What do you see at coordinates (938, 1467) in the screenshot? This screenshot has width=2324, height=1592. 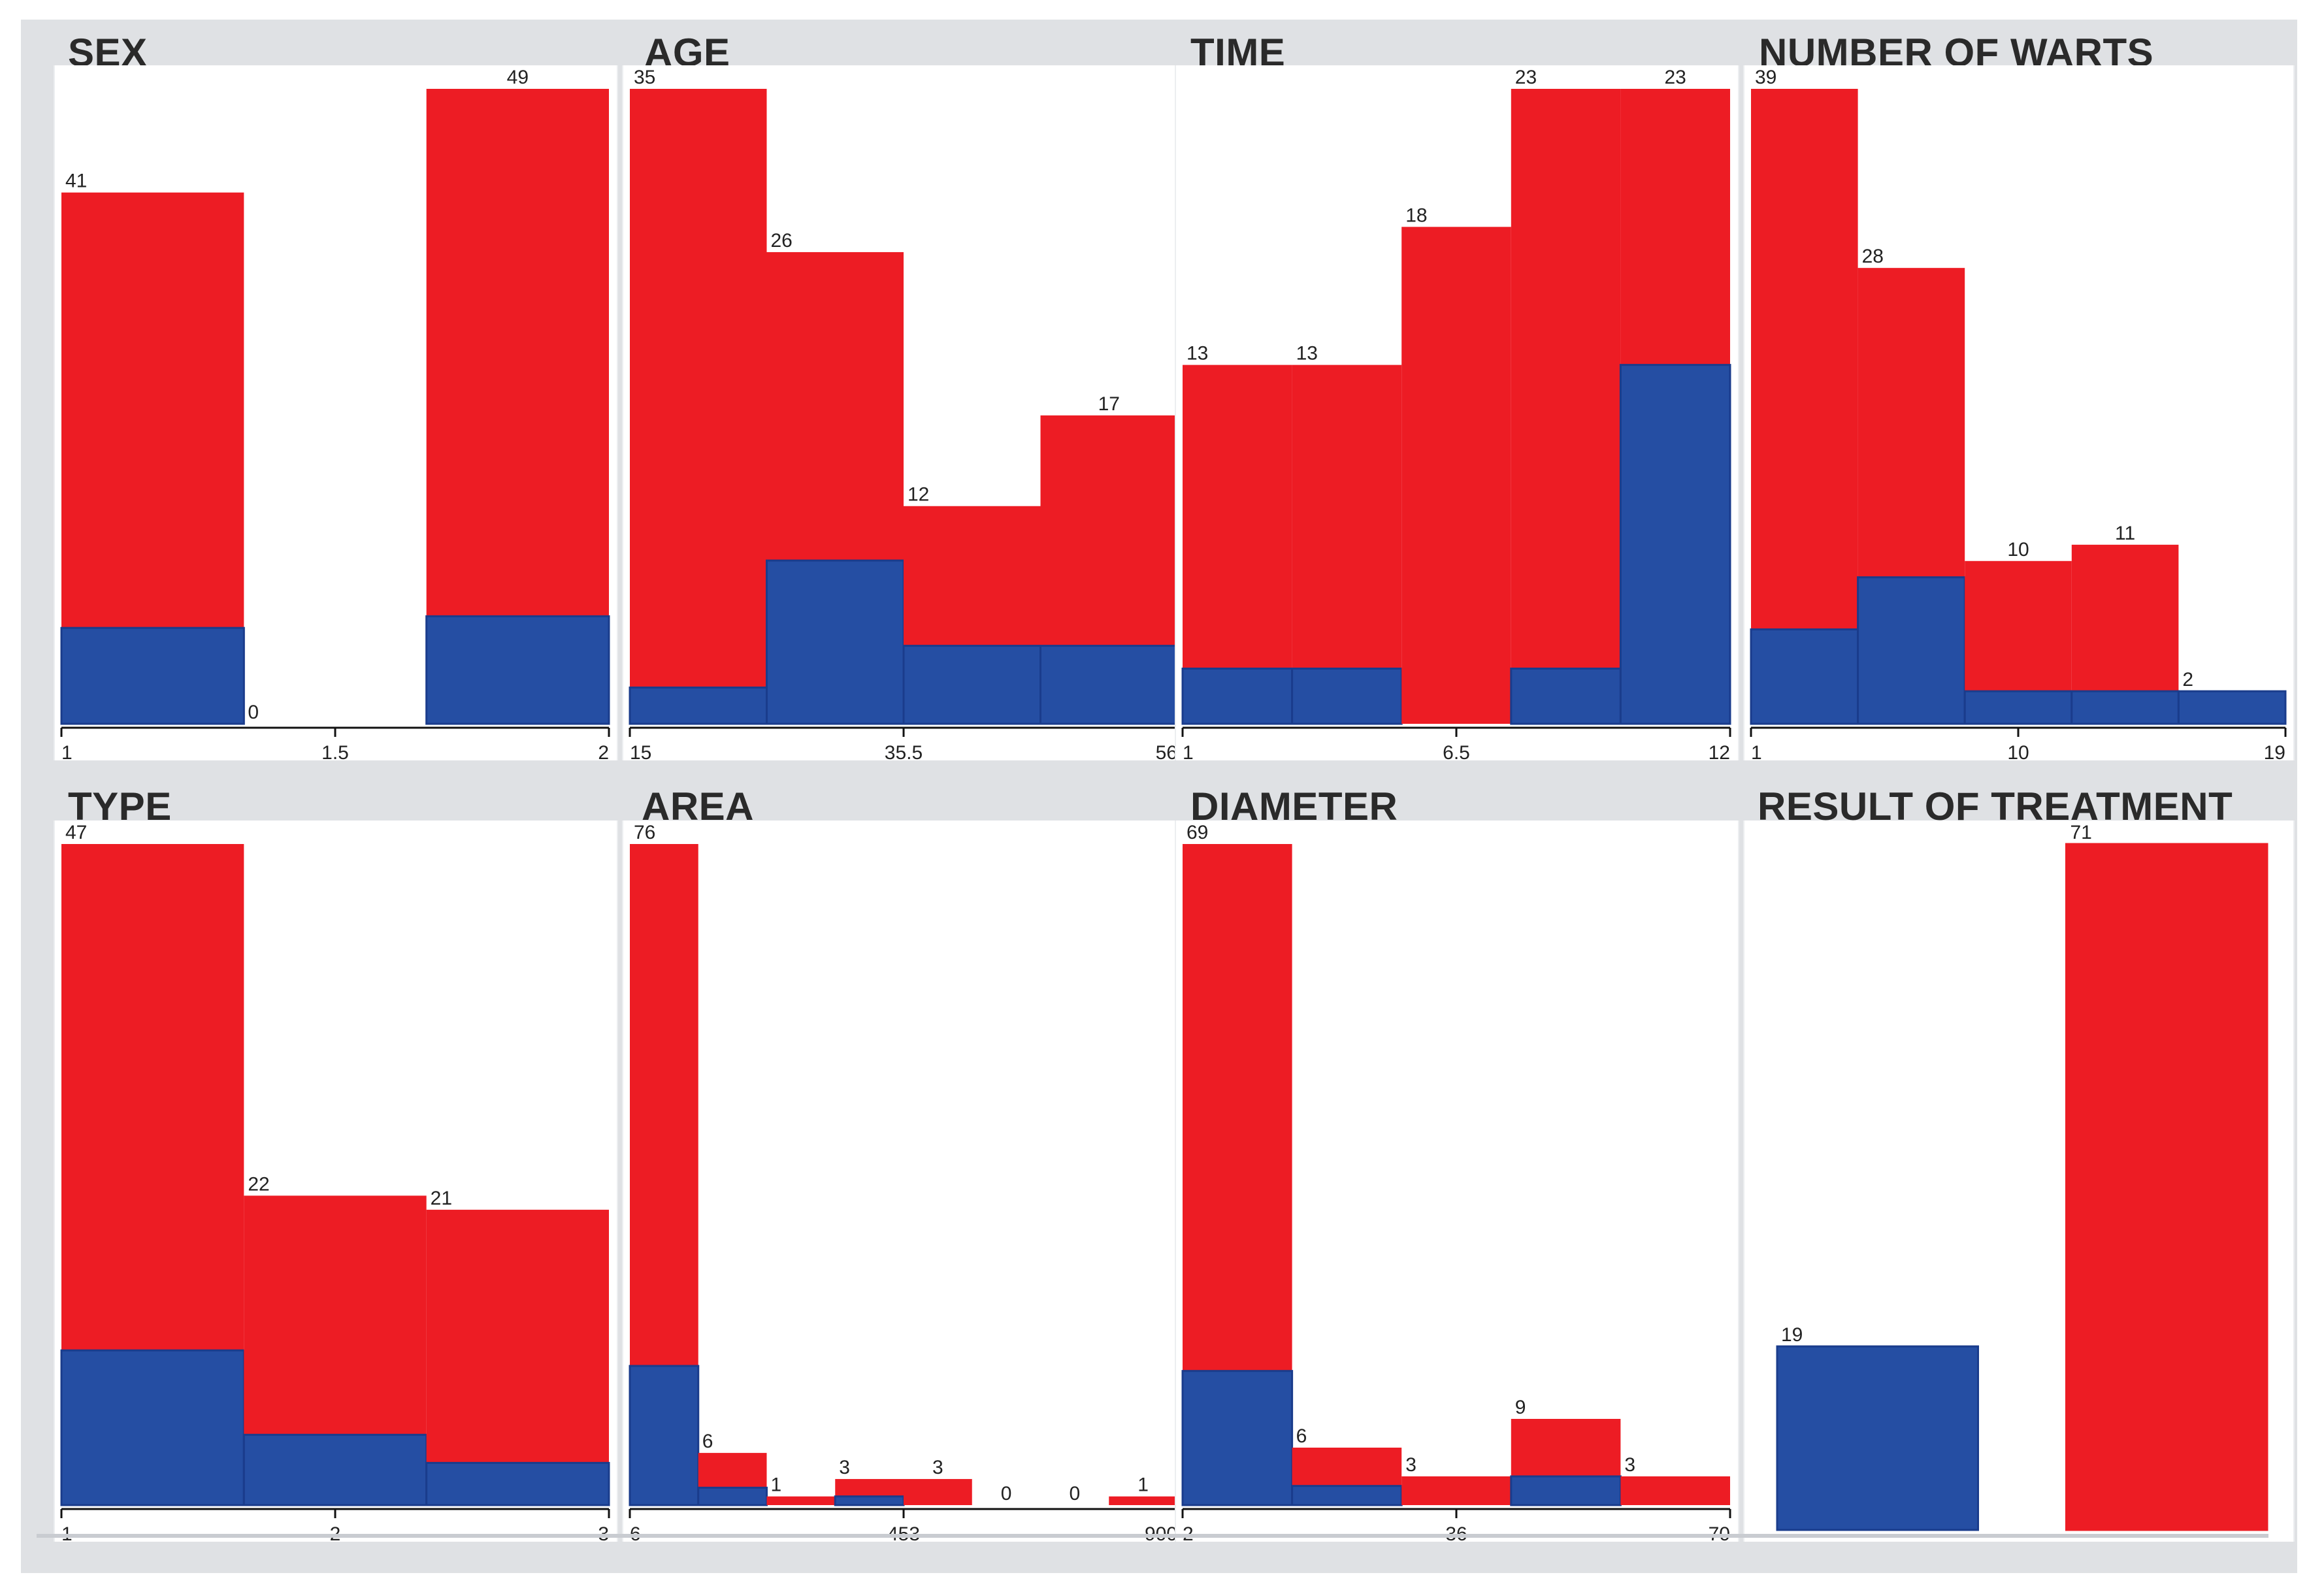 I see `value-label-area-4: 3` at bounding box center [938, 1467].